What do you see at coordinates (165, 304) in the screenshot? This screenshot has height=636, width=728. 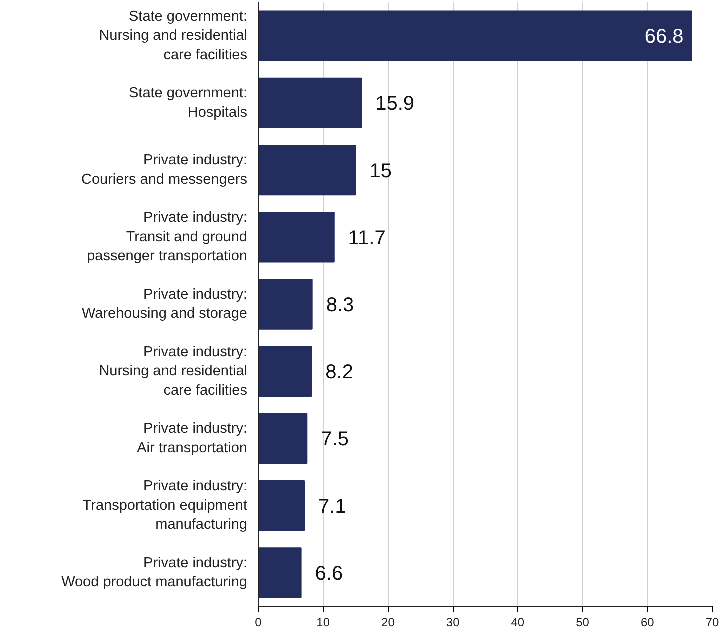 I see `y-tick-label: Private industry: Warehousing and storage` at bounding box center [165, 304].